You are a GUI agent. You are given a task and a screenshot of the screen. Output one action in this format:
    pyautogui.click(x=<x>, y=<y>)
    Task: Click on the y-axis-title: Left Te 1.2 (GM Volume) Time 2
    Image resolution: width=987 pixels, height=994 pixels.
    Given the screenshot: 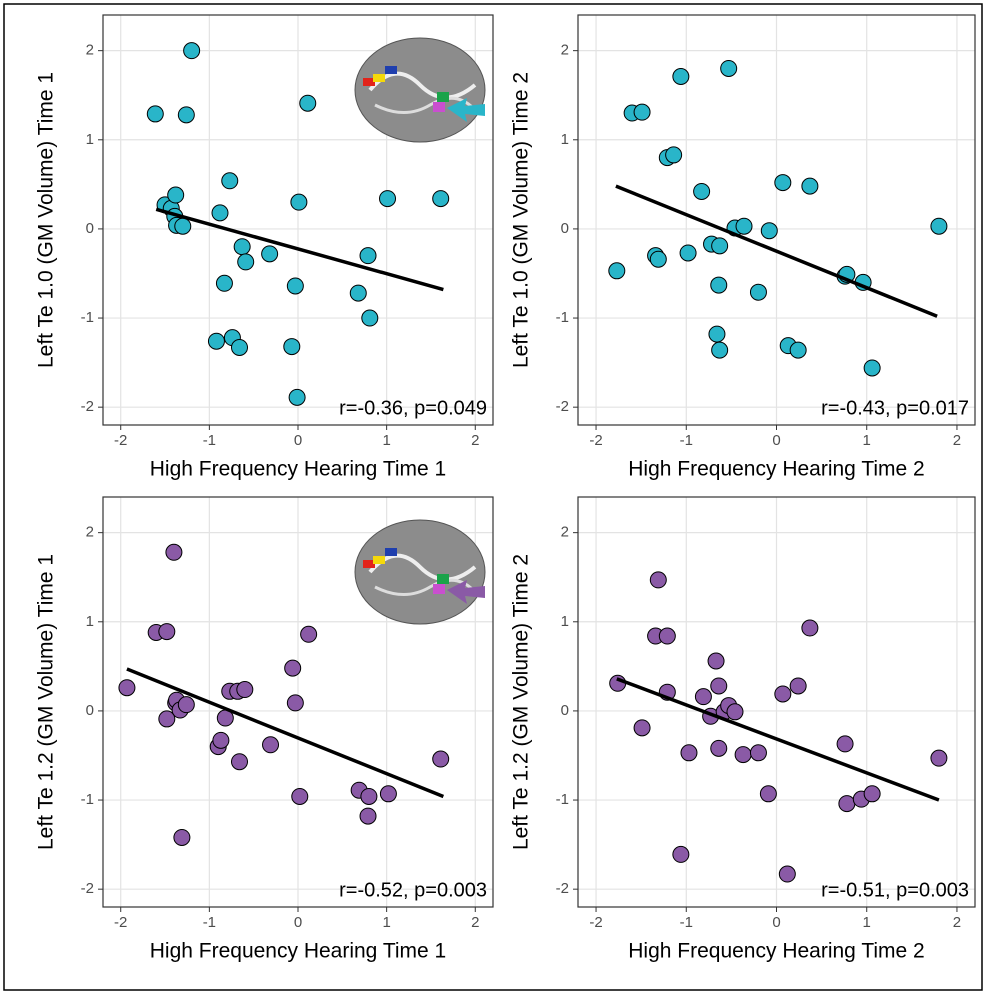 What is the action you would take?
    pyautogui.click(x=521, y=702)
    